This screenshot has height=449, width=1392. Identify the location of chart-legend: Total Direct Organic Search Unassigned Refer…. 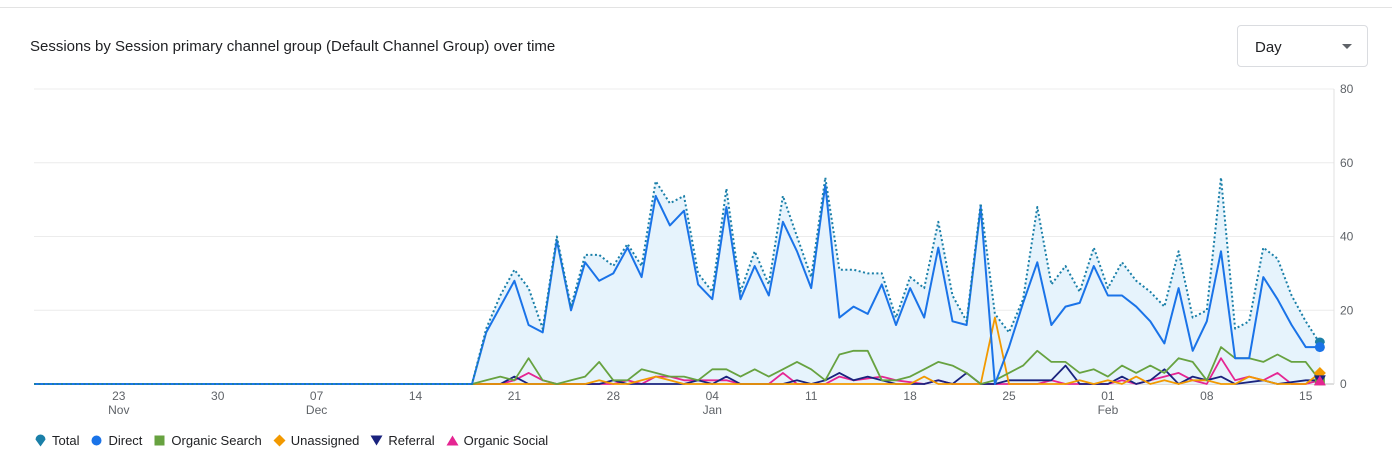
(296, 440).